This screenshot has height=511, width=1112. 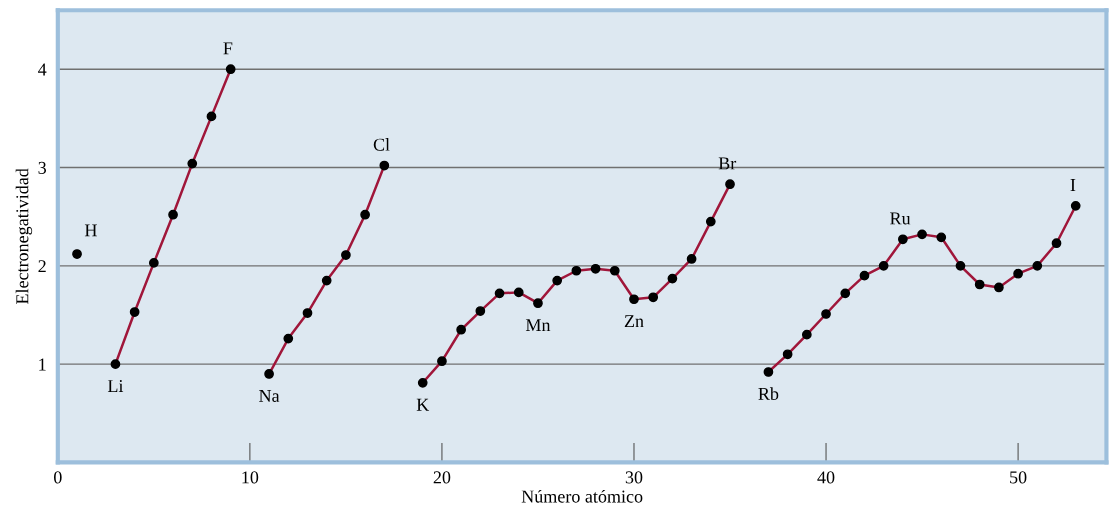 I want to click on annotation: Br, so click(x=727, y=163).